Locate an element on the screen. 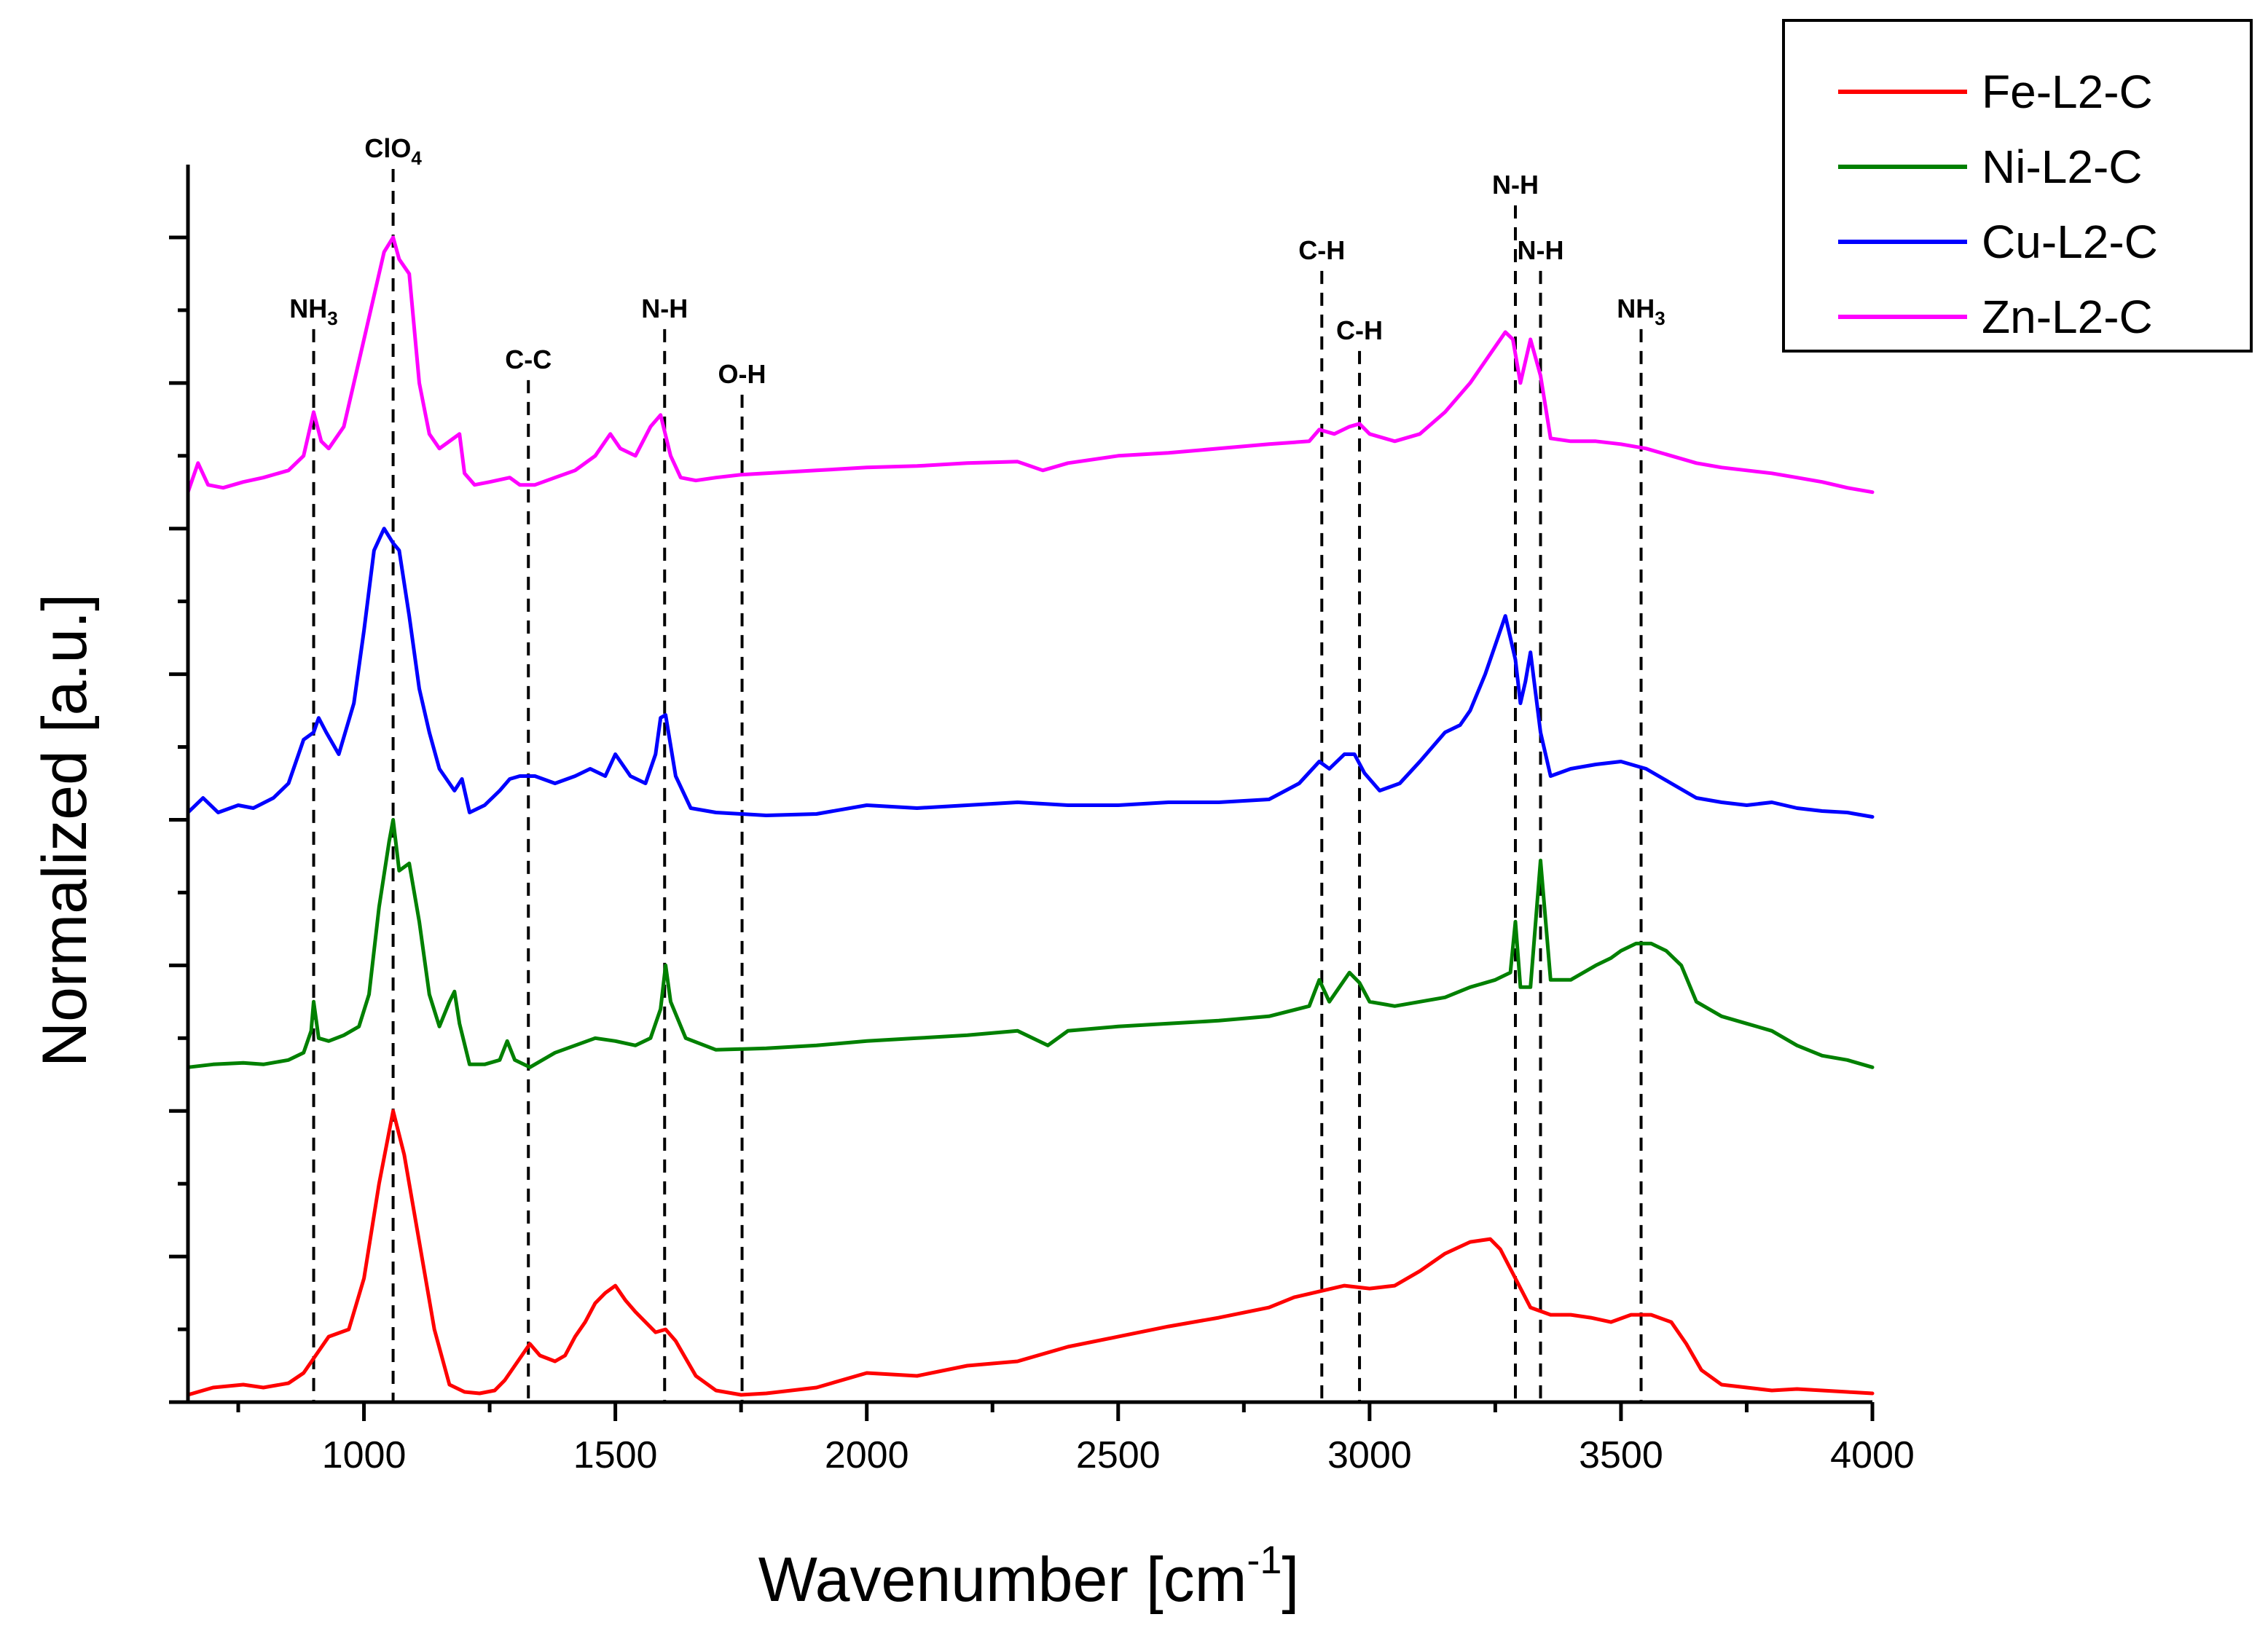 Image resolution: width=2268 pixels, height=1625 pixels. x-axis-title: Wavenumber [cm-1] is located at coordinates (1029, 1576).